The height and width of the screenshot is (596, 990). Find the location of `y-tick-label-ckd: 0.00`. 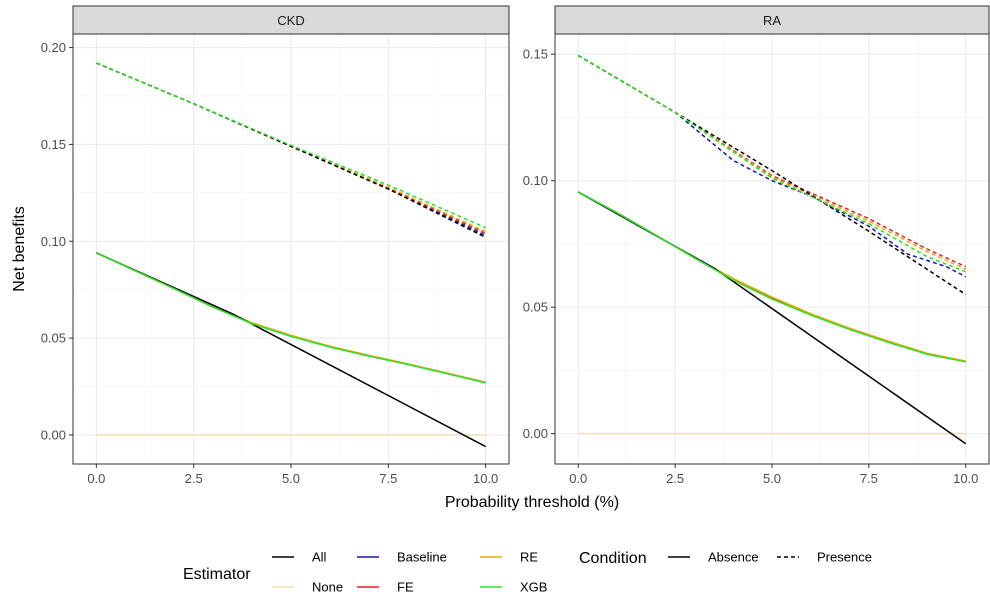

y-tick-label-ckd: 0.00 is located at coordinates (53, 434).